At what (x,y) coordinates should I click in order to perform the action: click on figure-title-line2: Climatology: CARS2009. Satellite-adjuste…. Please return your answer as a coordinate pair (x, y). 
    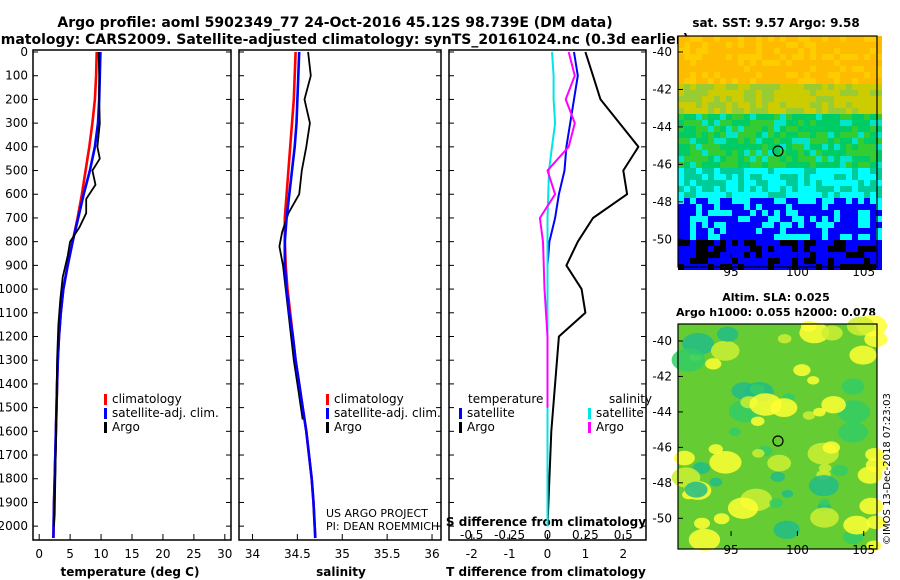
    Looking at the image, I should click on (344, 40).